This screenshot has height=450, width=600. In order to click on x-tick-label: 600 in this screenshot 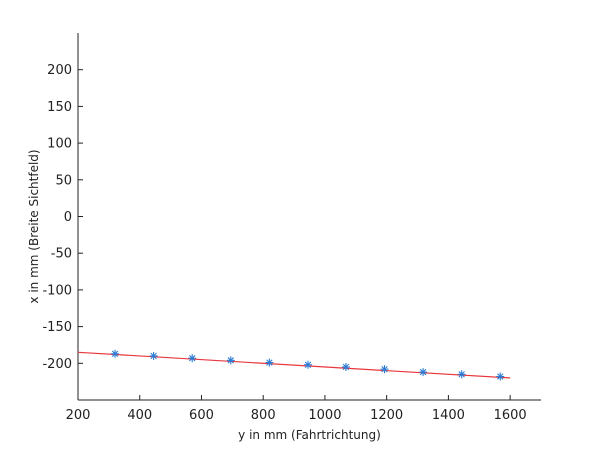, I will do `click(201, 415)`.